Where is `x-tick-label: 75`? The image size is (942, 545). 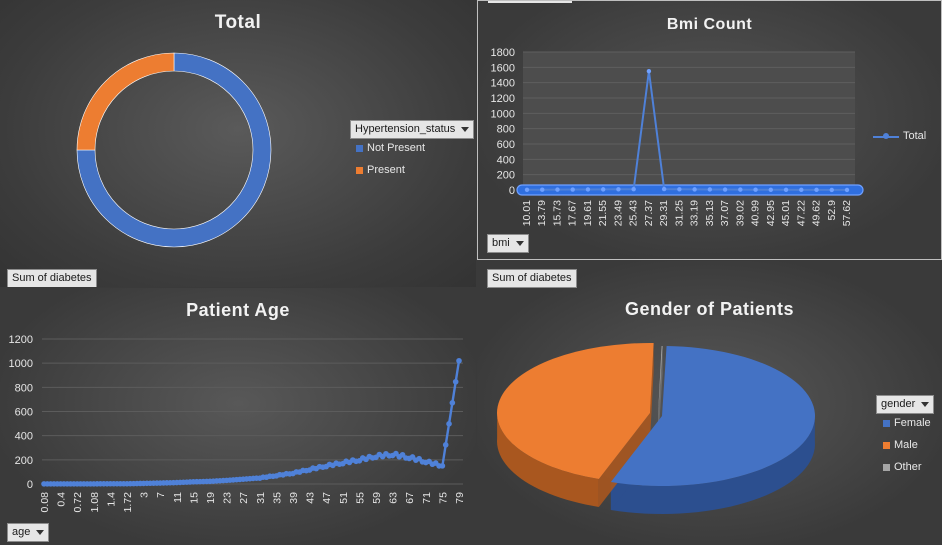 x-tick-label: 75 is located at coordinates (443, 498).